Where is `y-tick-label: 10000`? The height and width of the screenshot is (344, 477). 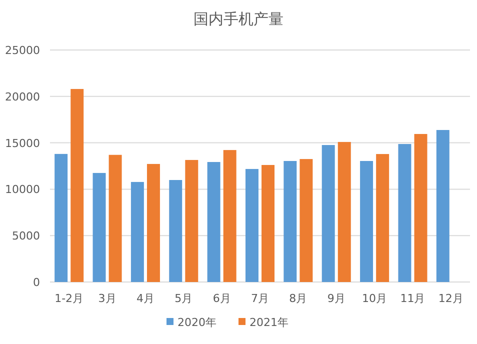
y-tick-label: 10000 is located at coordinates (22, 189).